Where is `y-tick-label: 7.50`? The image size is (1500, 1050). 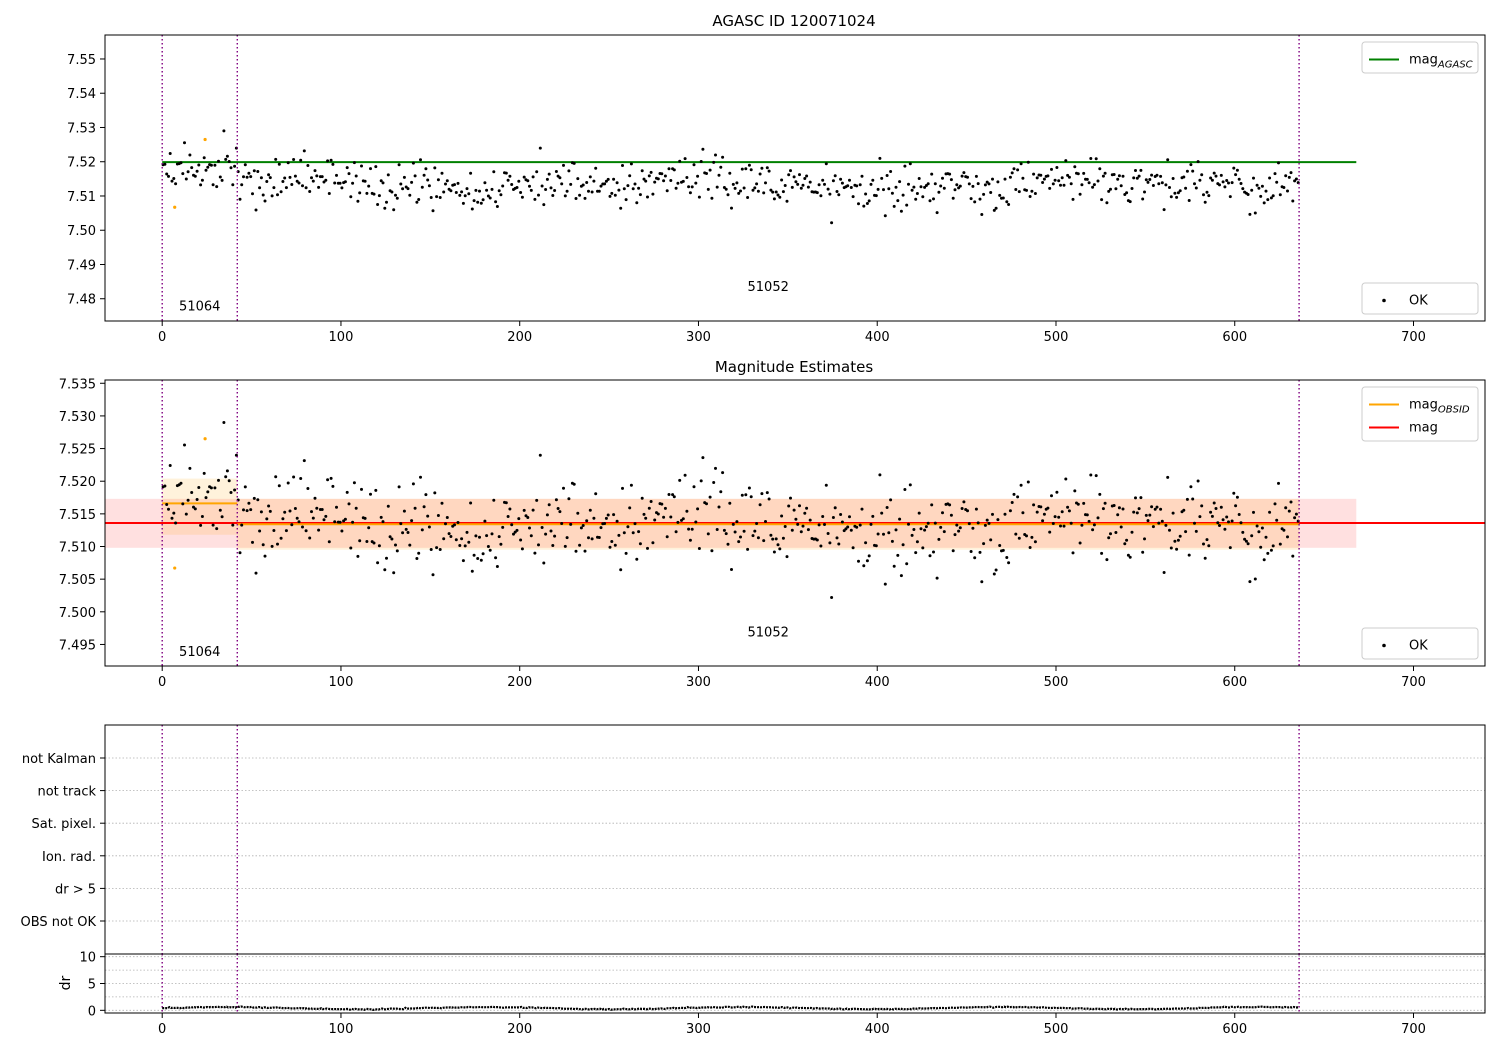 y-tick-label: 7.50 is located at coordinates (81, 231).